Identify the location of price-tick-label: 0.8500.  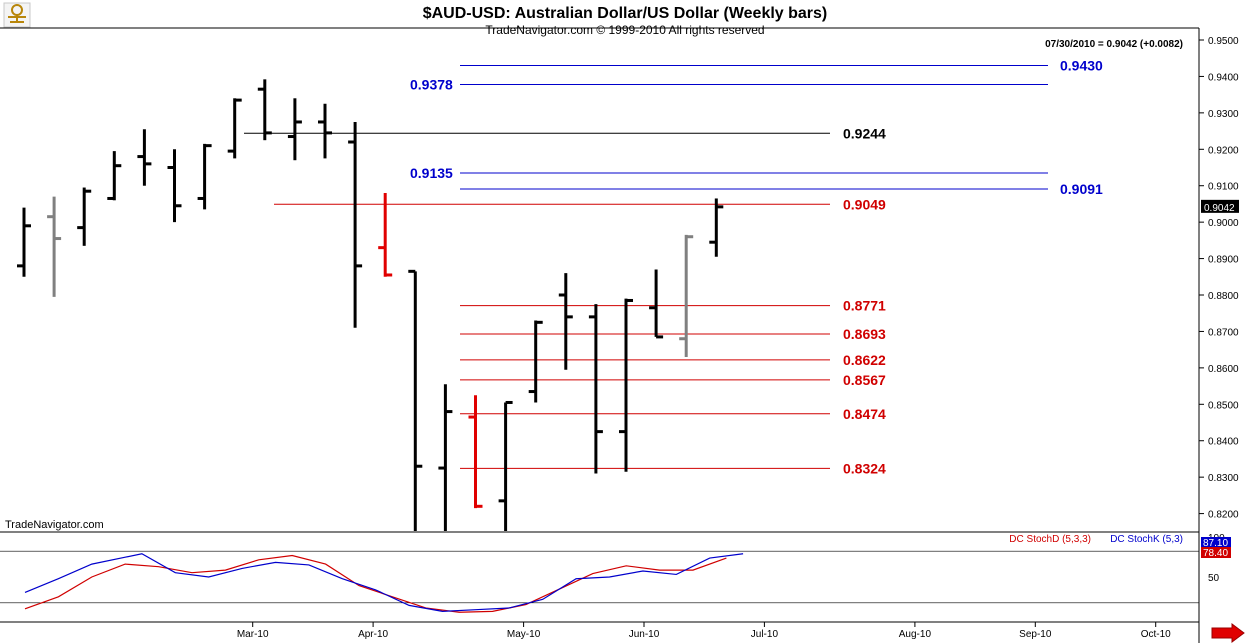
(1223, 405).